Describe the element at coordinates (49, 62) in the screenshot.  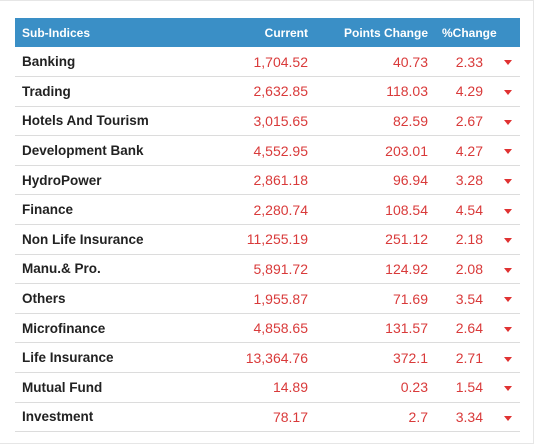
I see `sub-index-name: Banking` at that location.